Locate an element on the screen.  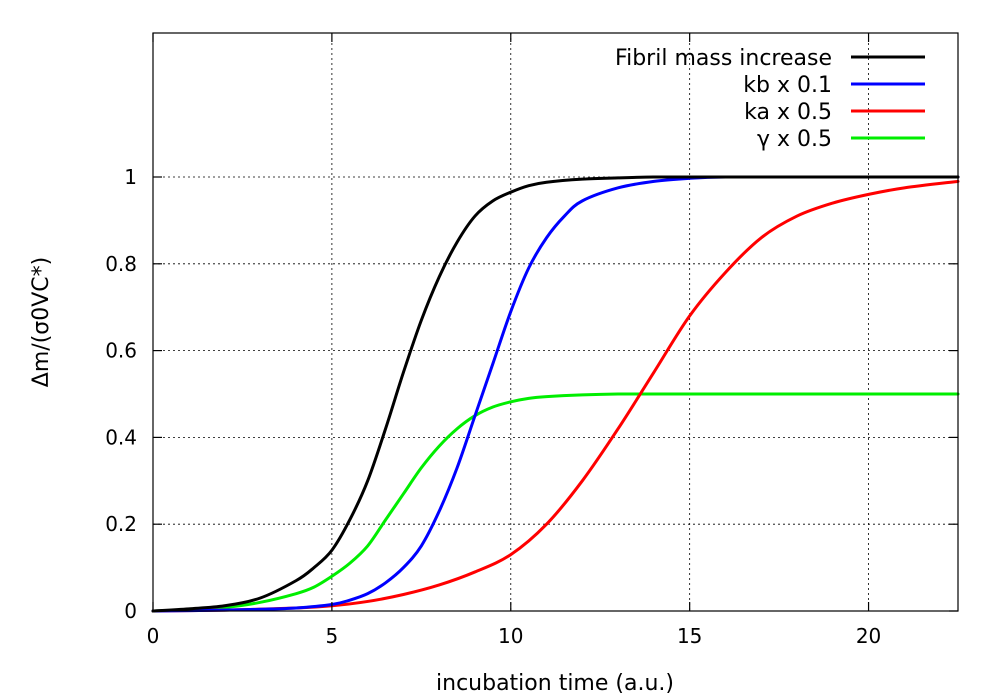
legend-label: γ x 0.5 is located at coordinates (794, 139).